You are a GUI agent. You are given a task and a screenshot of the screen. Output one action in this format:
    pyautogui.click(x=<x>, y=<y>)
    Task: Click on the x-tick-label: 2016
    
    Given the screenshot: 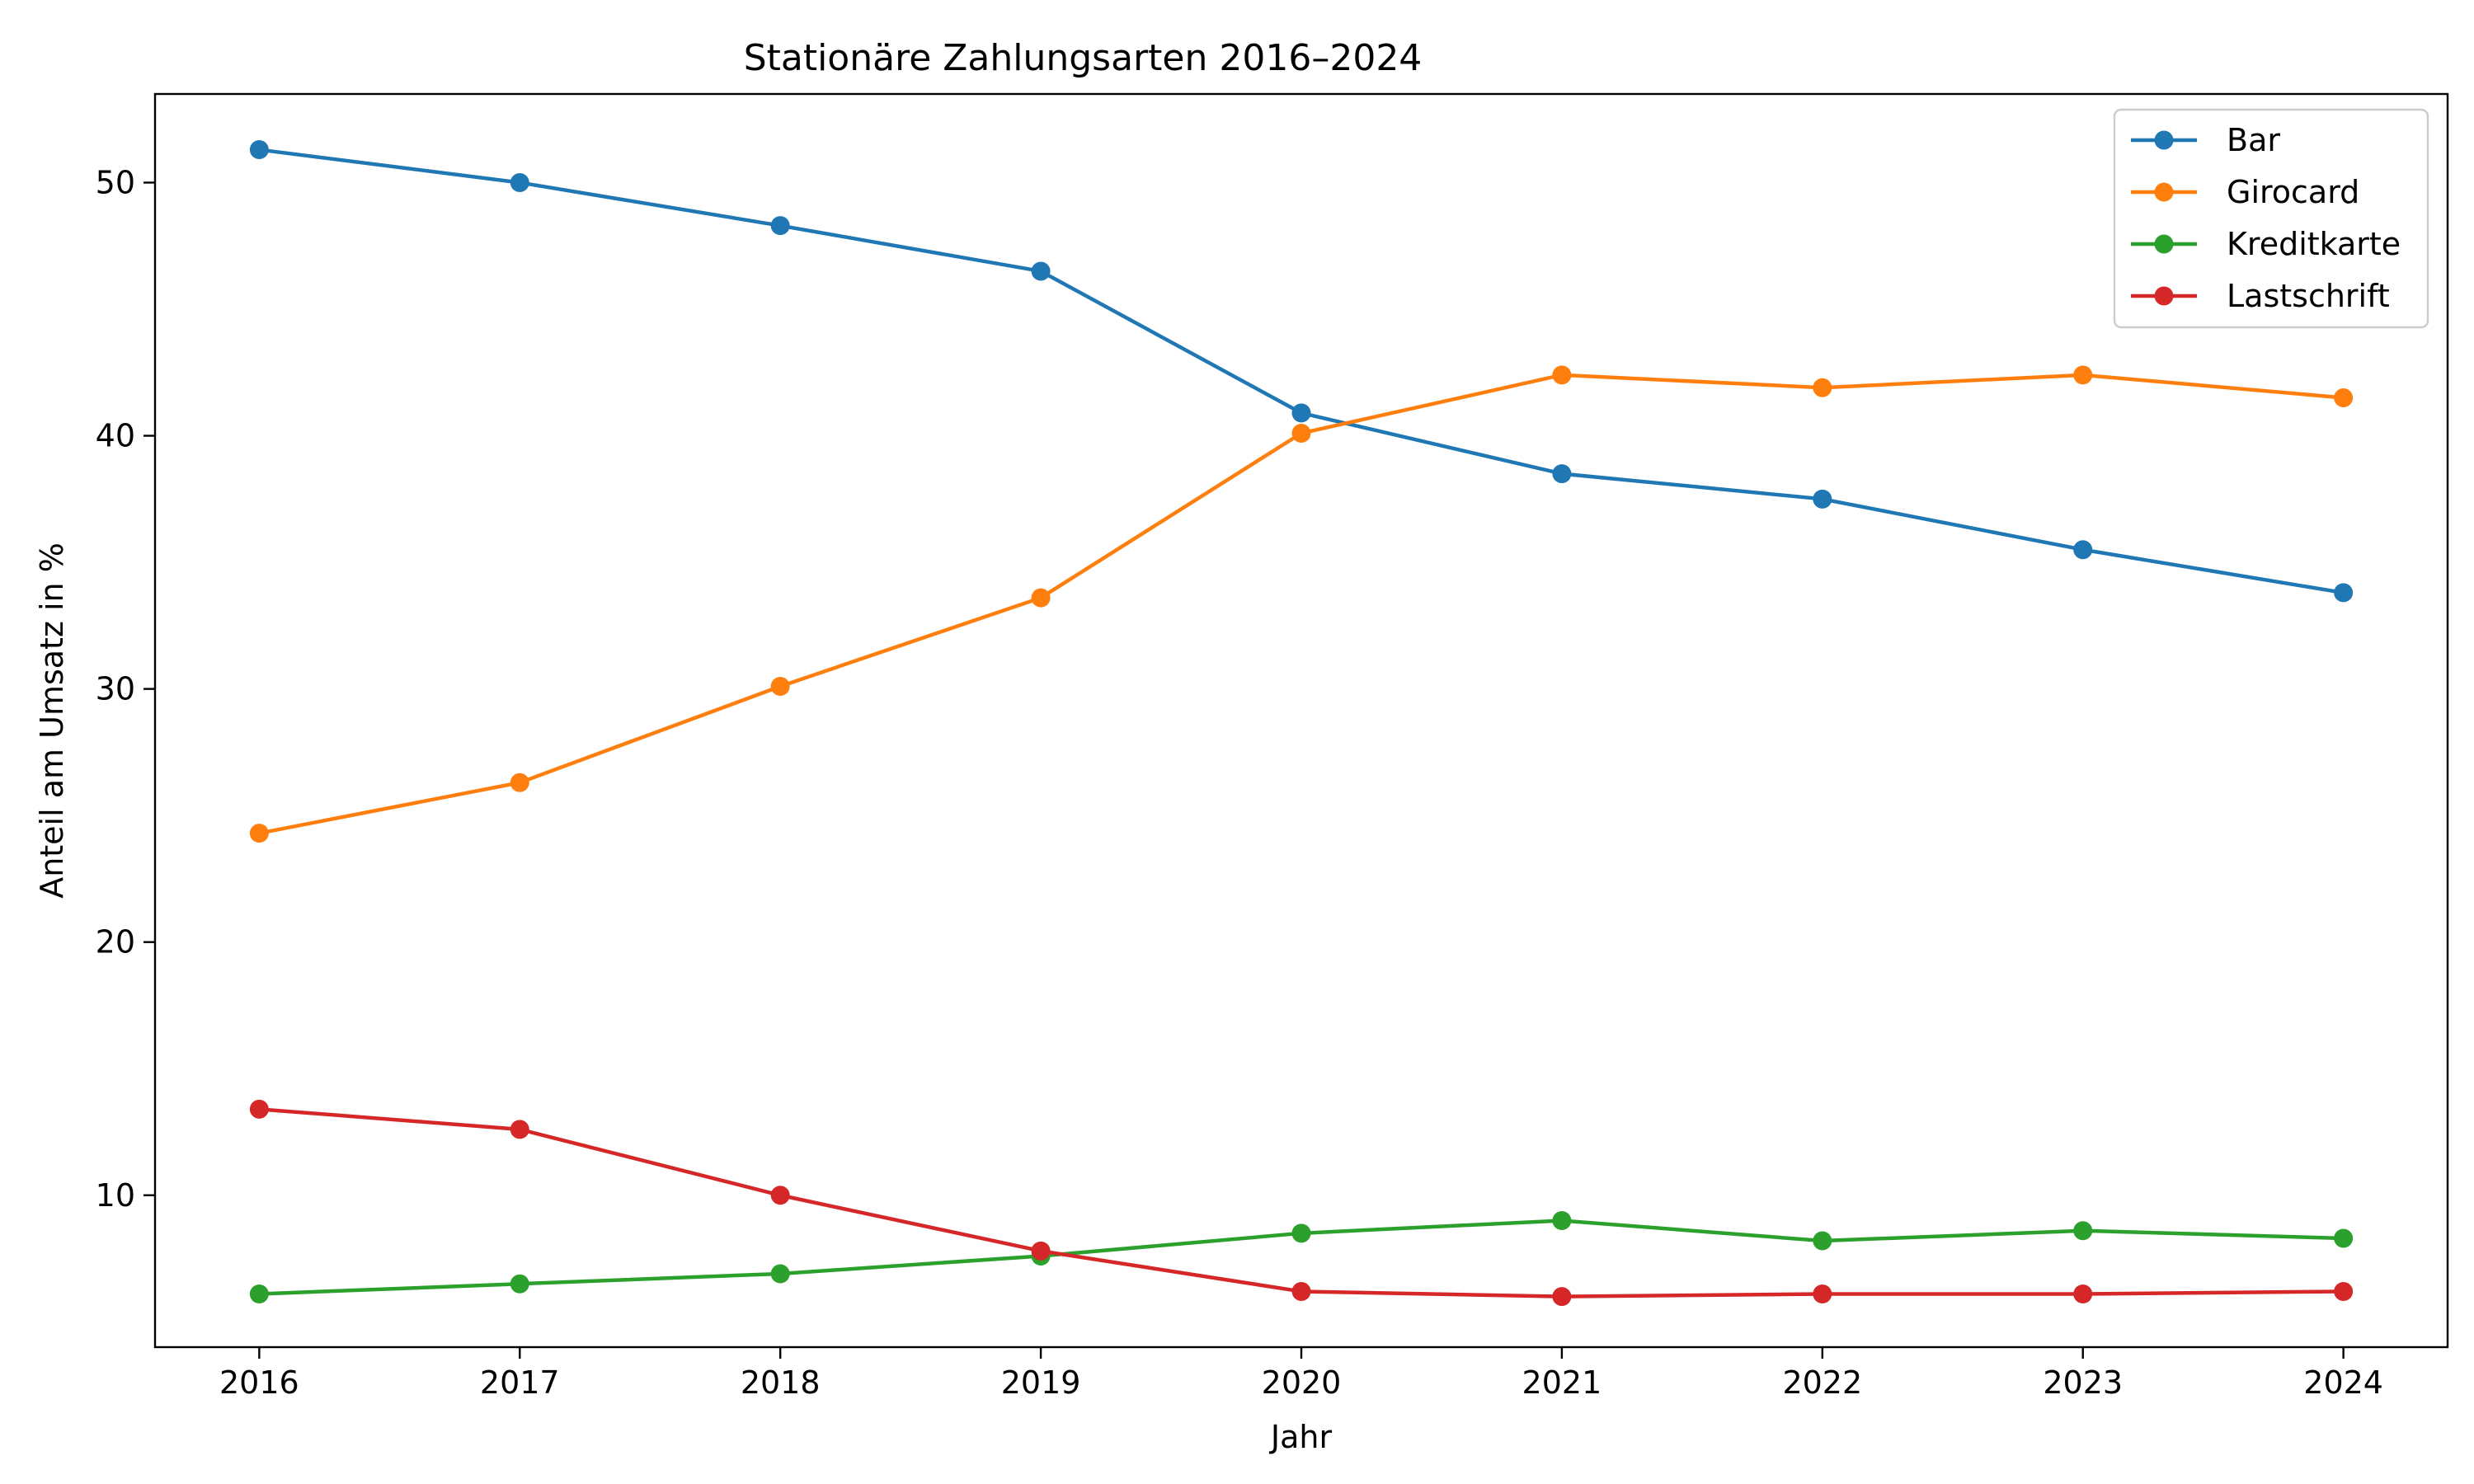 What is the action you would take?
    pyautogui.click(x=259, y=1382)
    